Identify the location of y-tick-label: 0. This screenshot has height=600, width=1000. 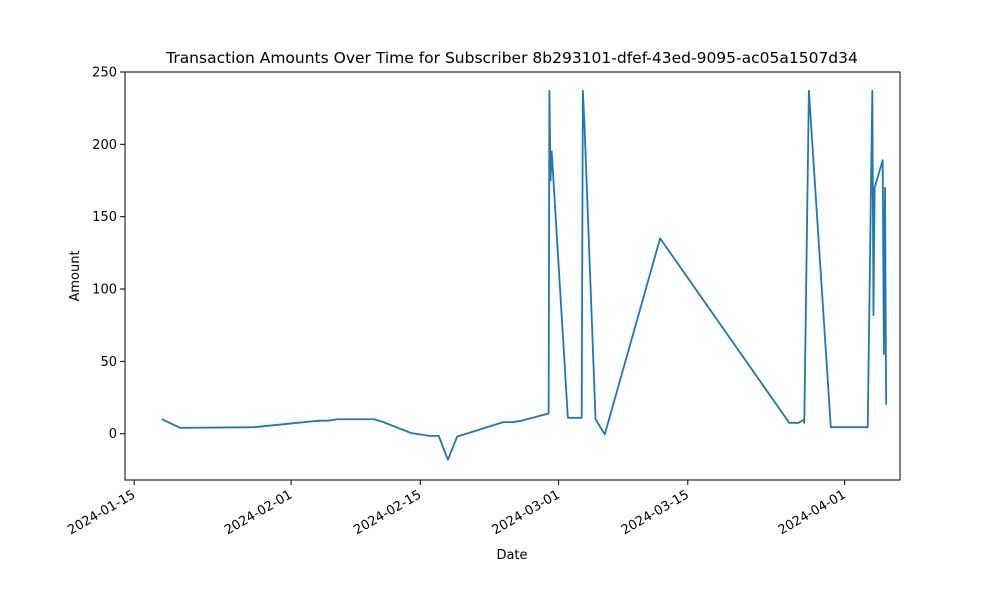
(113, 434).